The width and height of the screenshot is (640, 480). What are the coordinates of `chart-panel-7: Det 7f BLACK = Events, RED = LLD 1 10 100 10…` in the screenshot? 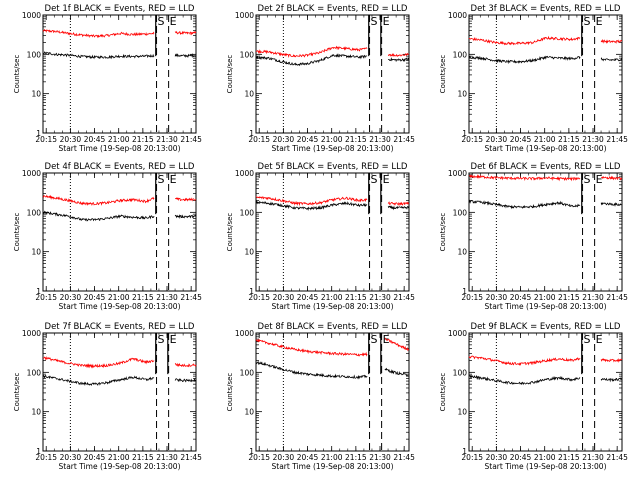 It's located at (107, 396).